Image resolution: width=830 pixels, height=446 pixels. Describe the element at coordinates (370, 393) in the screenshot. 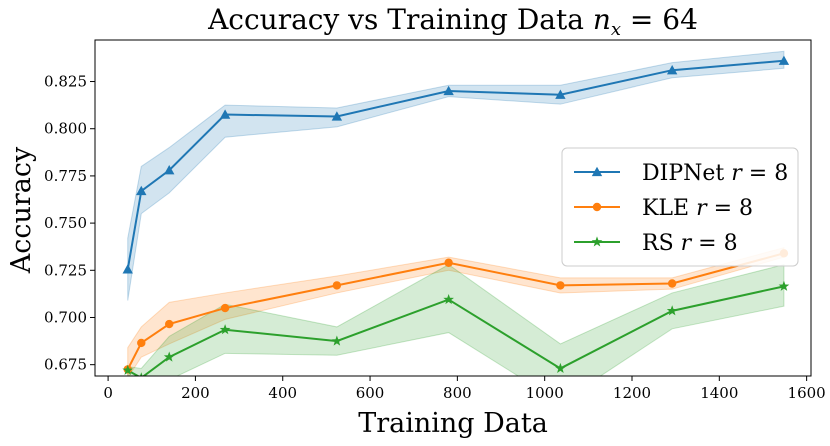

I see `x-tick-label: 600` at that location.